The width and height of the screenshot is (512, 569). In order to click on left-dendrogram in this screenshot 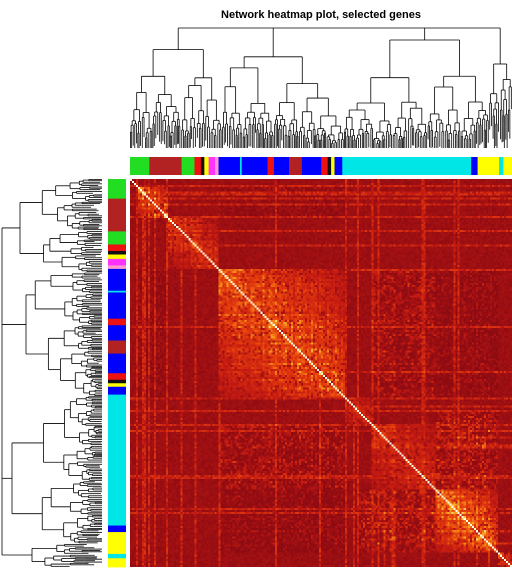, I will do `click(51, 373)`.